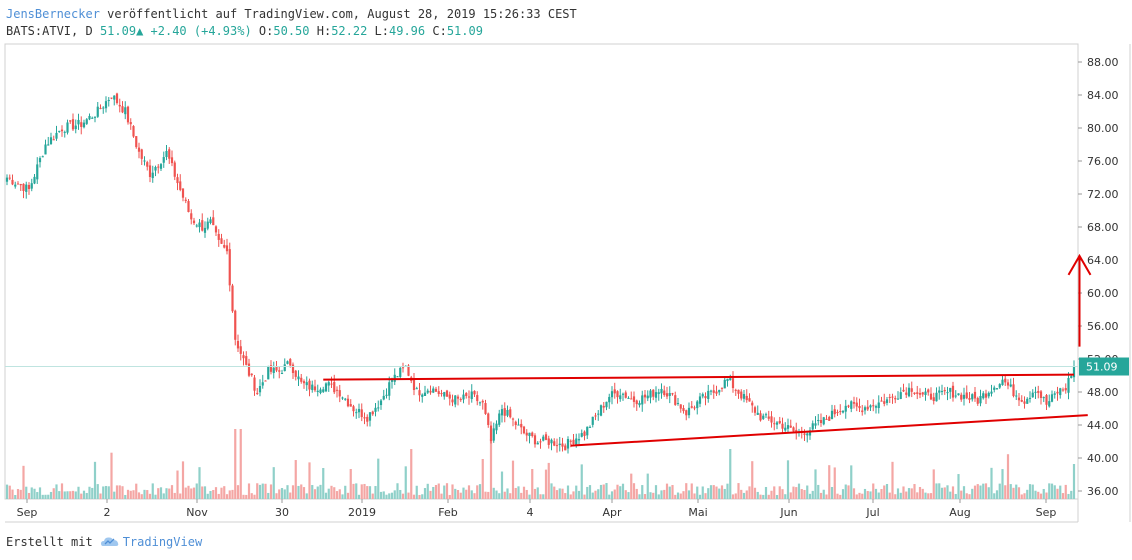 The width and height of the screenshot is (1132, 560). Describe the element at coordinates (162, 542) in the screenshot. I see `tradingview-brand: TradingView` at that location.